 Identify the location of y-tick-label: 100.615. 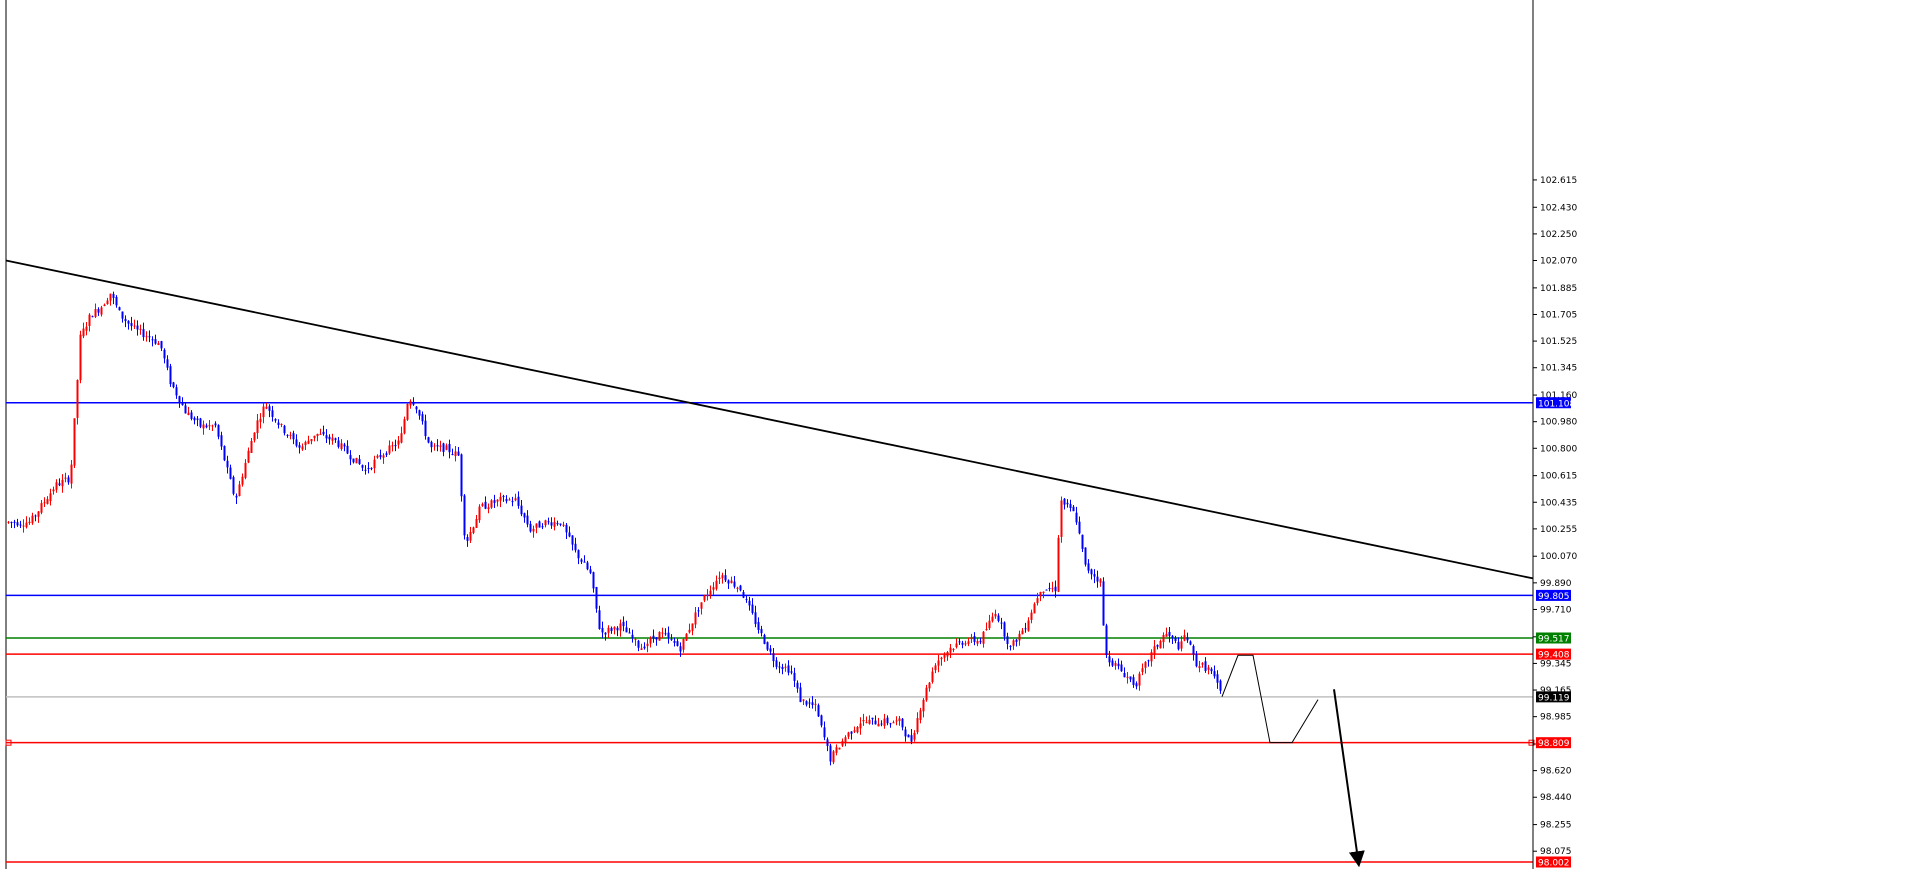
(1558, 477).